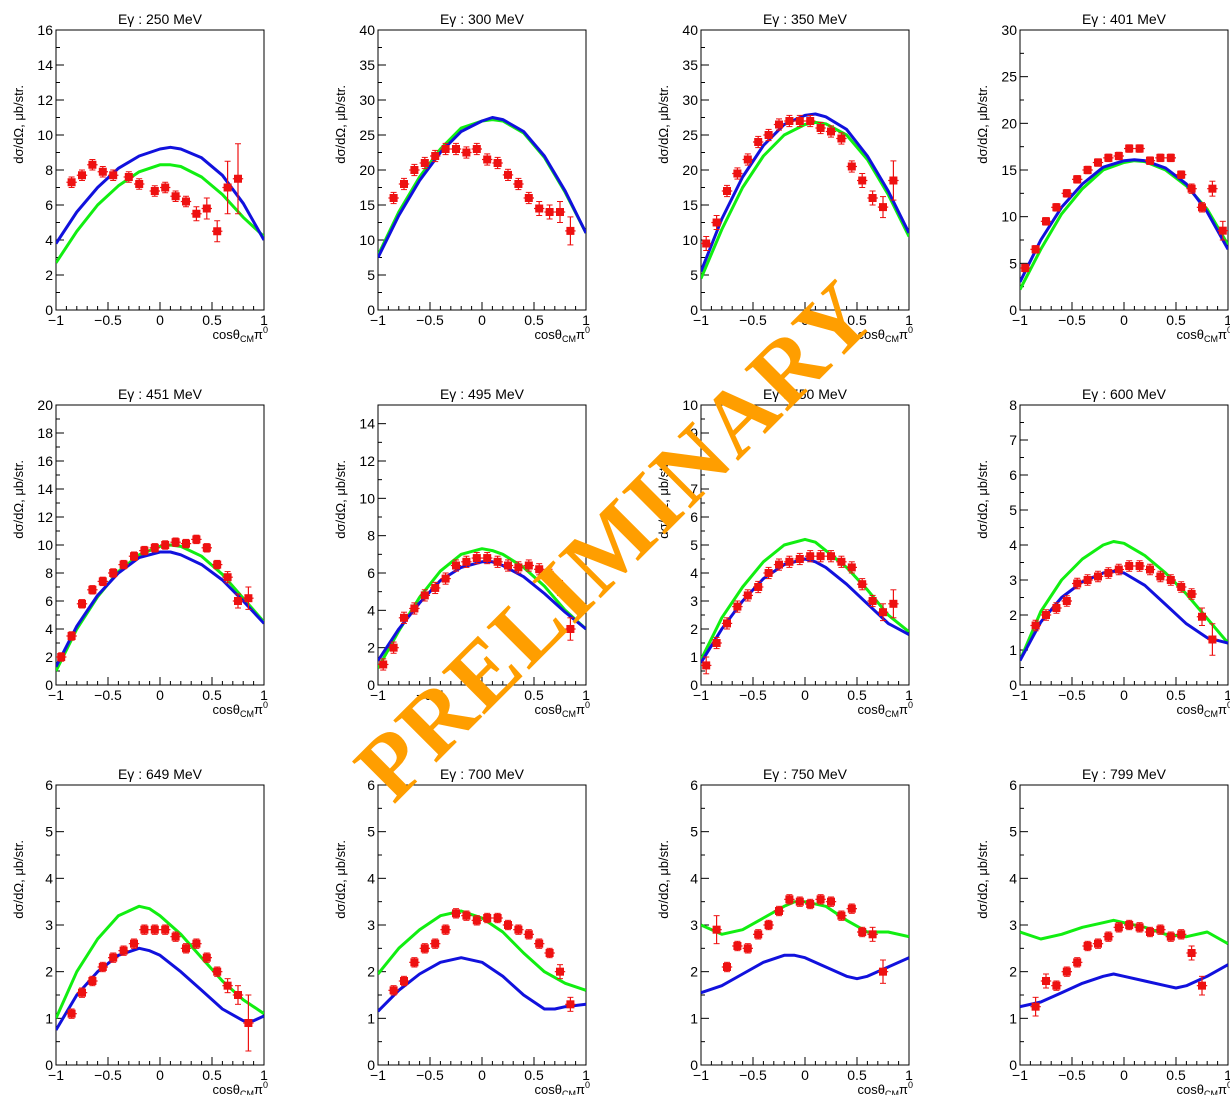 This screenshot has width=1230, height=1095. Describe the element at coordinates (160, 961) in the screenshot. I see `green-model-curve` at that location.